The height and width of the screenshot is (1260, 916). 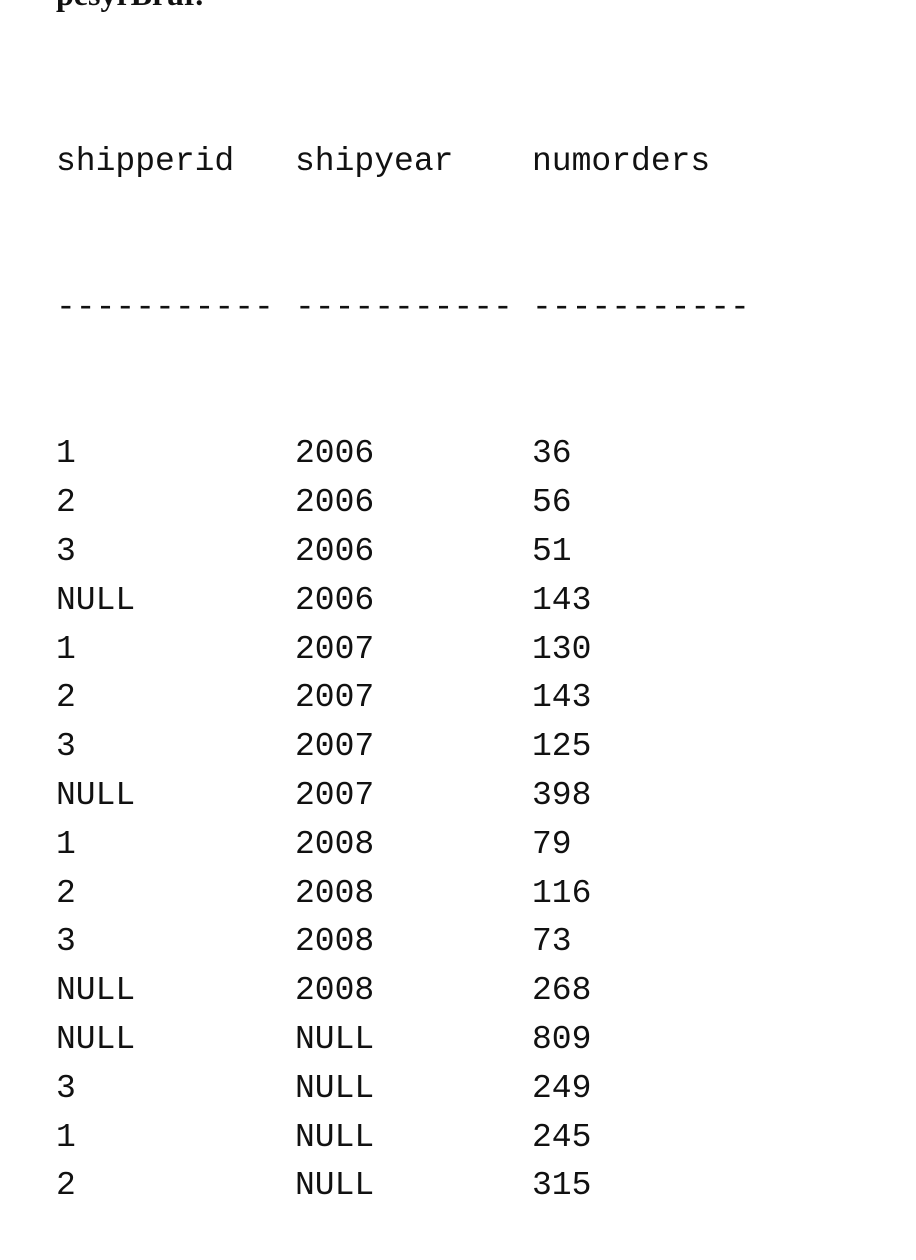 What do you see at coordinates (414, 845) in the screenshot?
I see `table-row: 1 2008 79` at bounding box center [414, 845].